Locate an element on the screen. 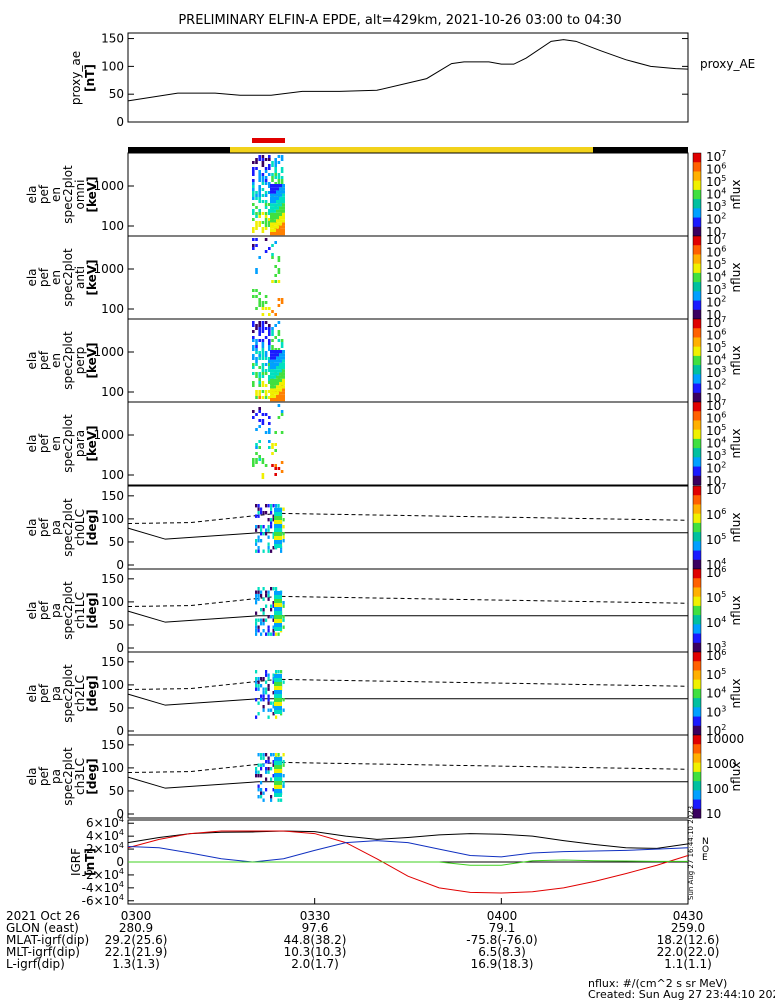 Image resolution: width=775 pixels, height=1000 pixels. spectrogram-data is located at coordinates (268, 361).